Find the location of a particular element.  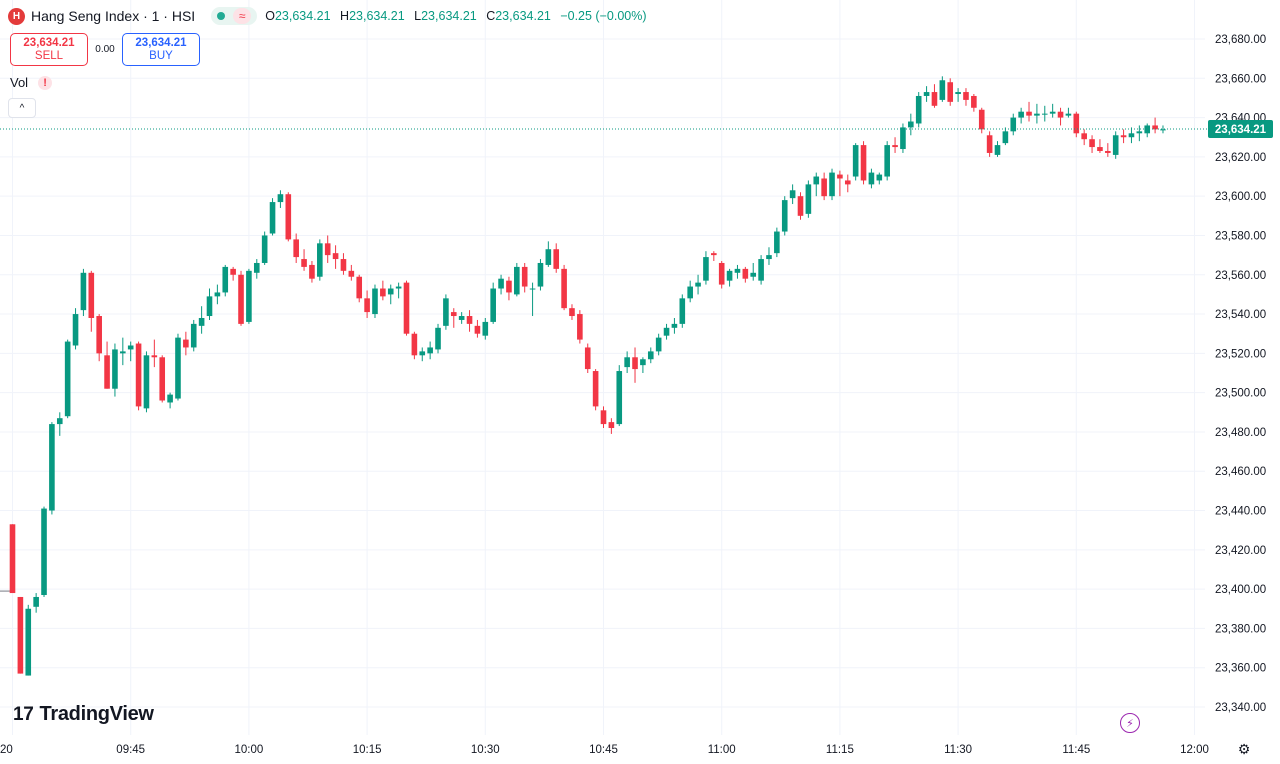

data-delay-icon: ≈ is located at coordinates (242, 16).